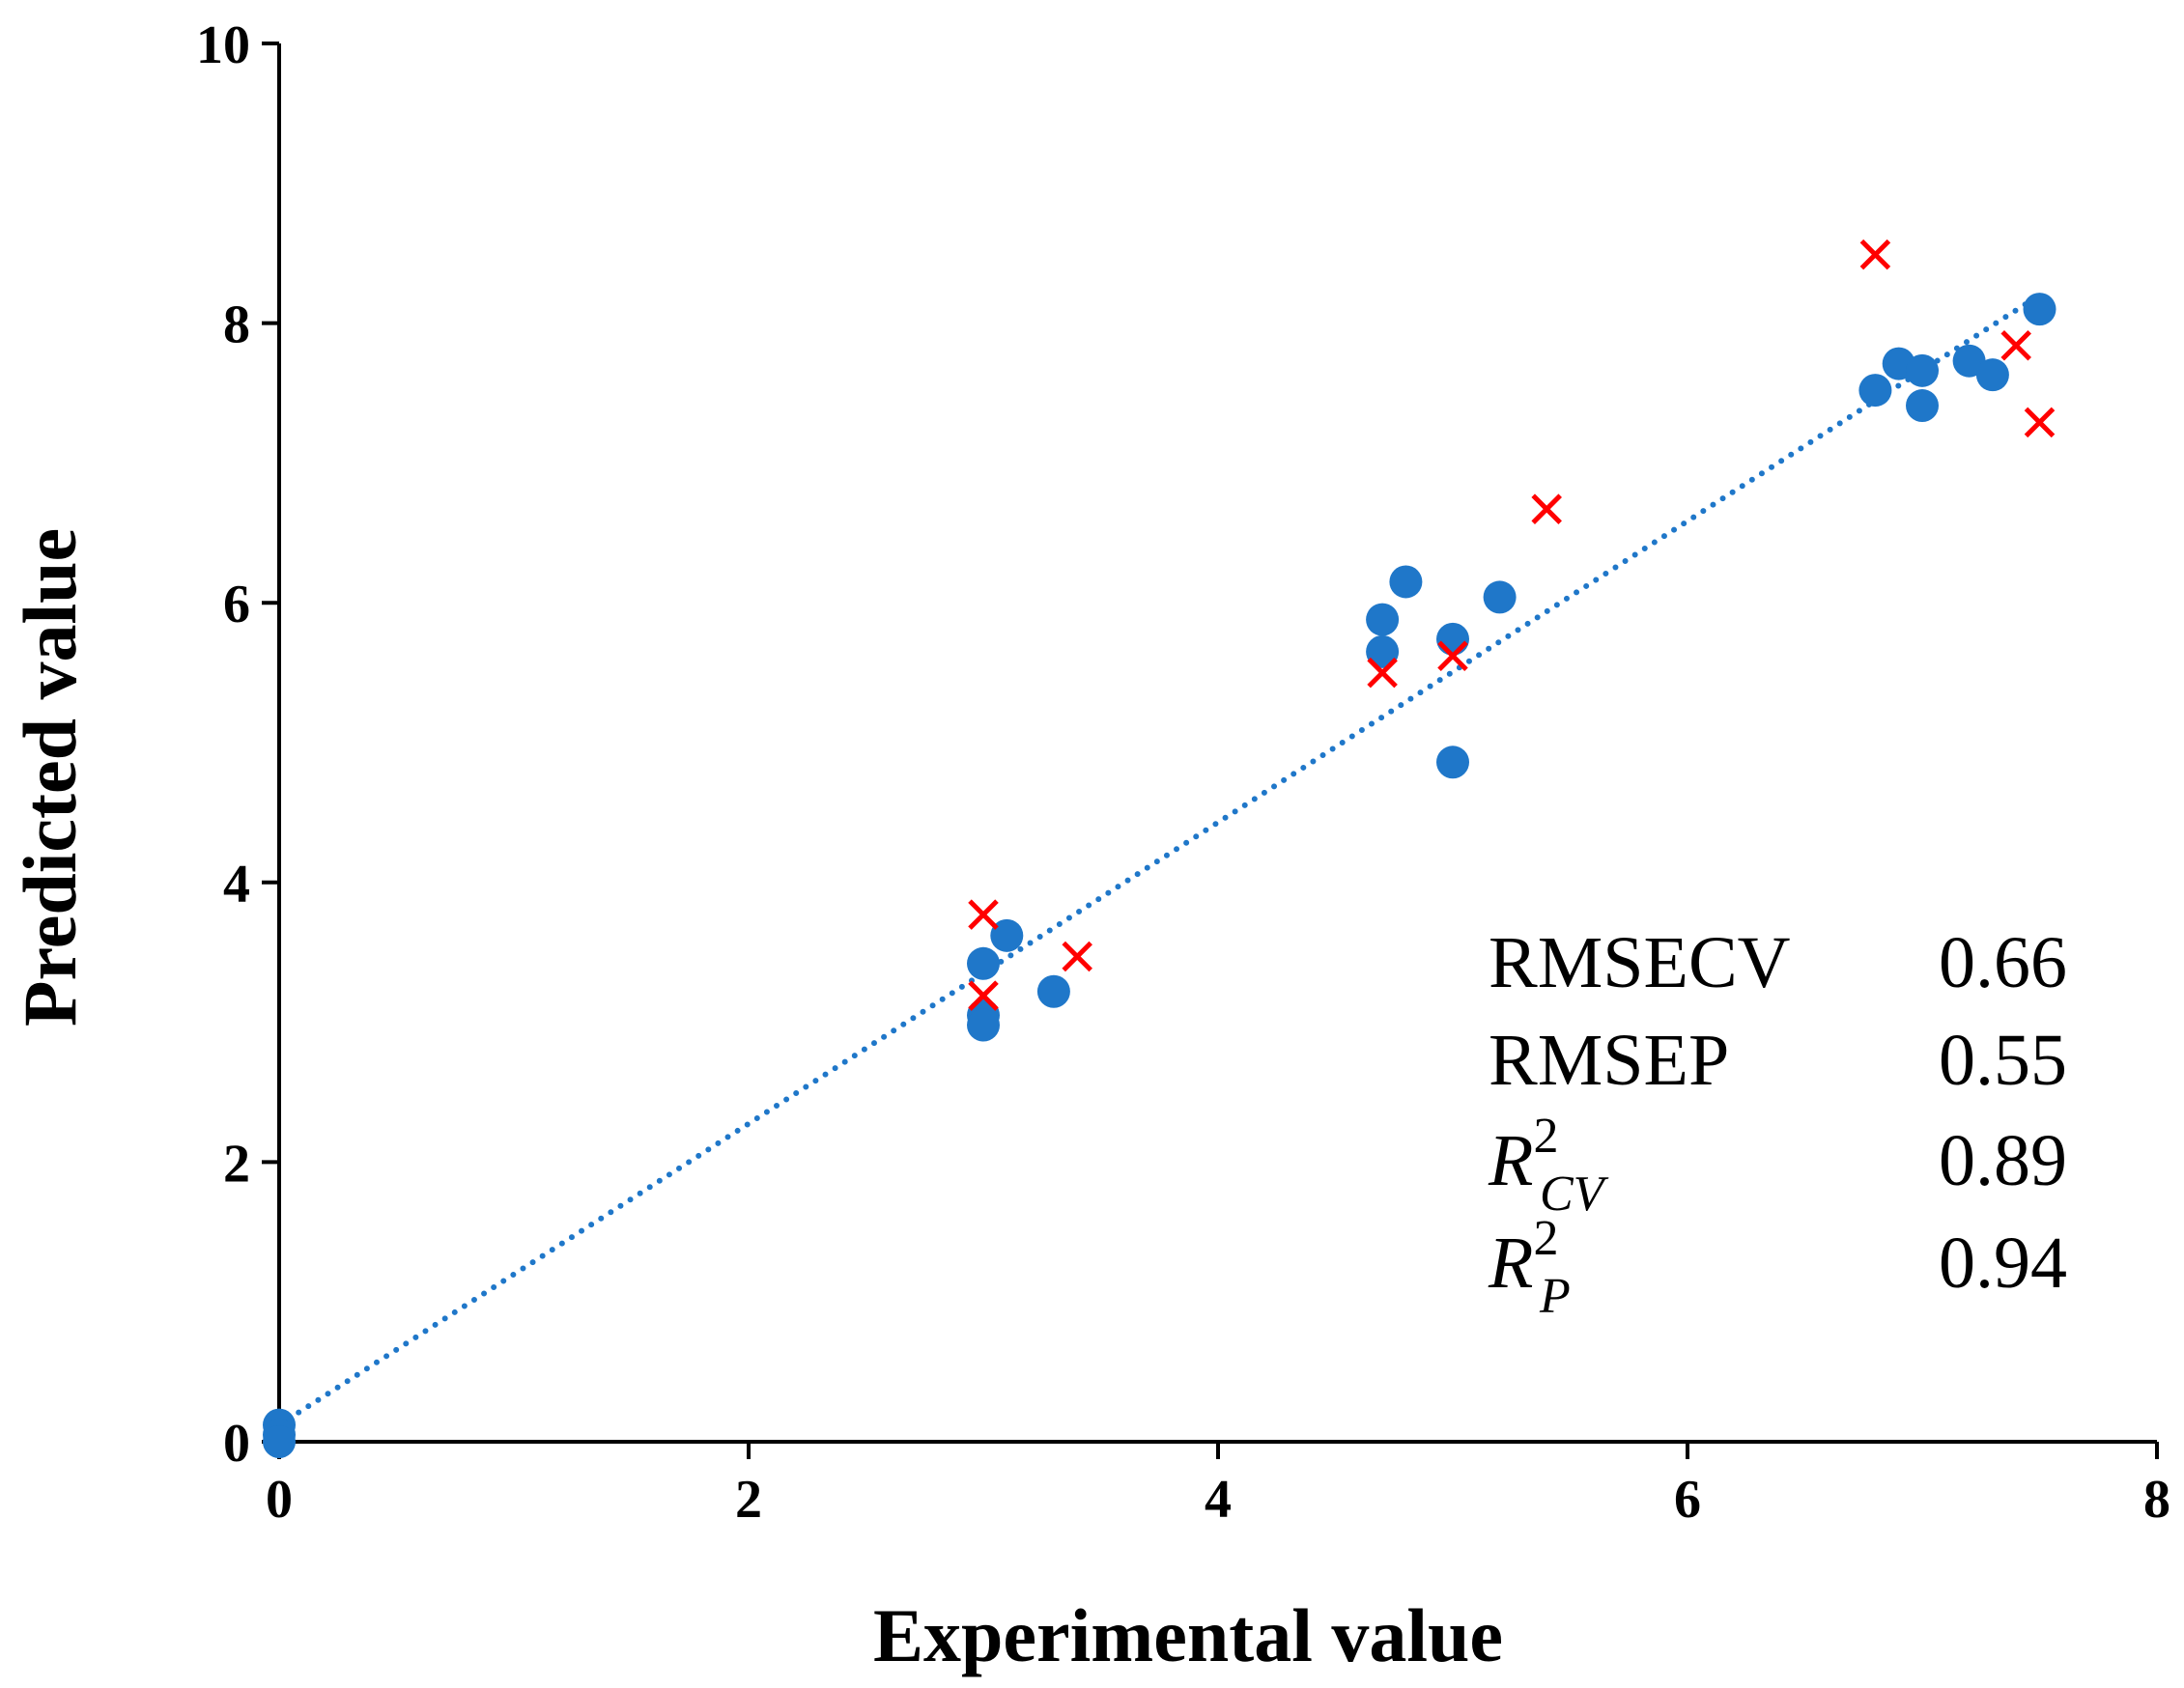 The image size is (2184, 1688). What do you see at coordinates (237, 1444) in the screenshot?
I see `y-tick-label: 0` at bounding box center [237, 1444].